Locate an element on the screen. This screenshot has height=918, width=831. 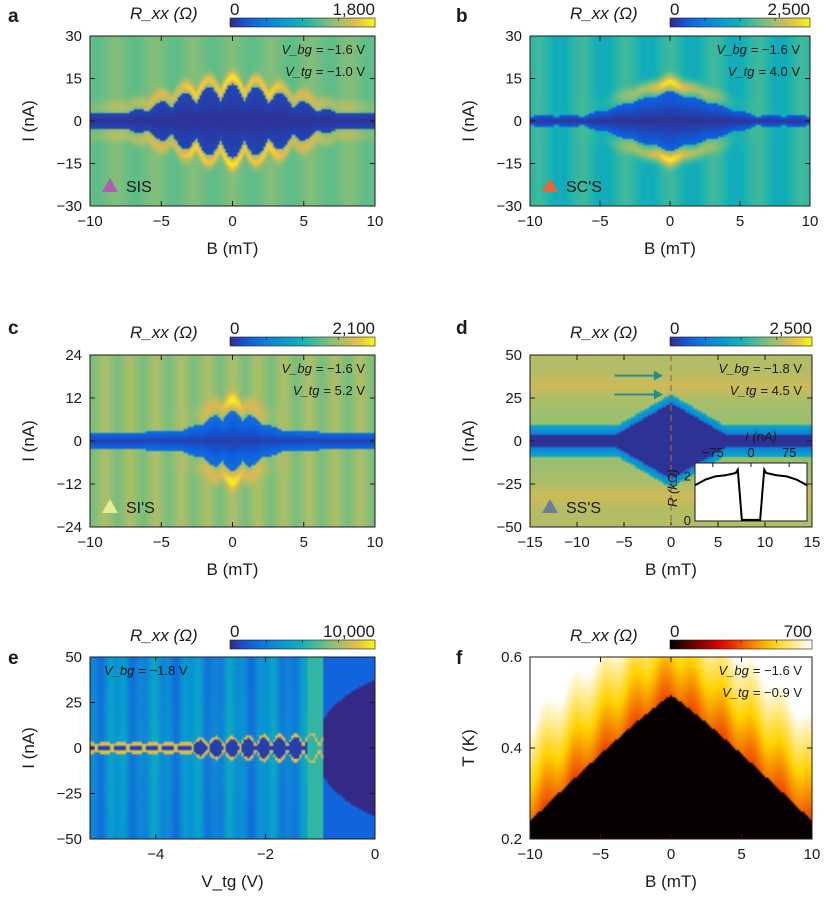
inset-frame is located at coordinates (751, 492).